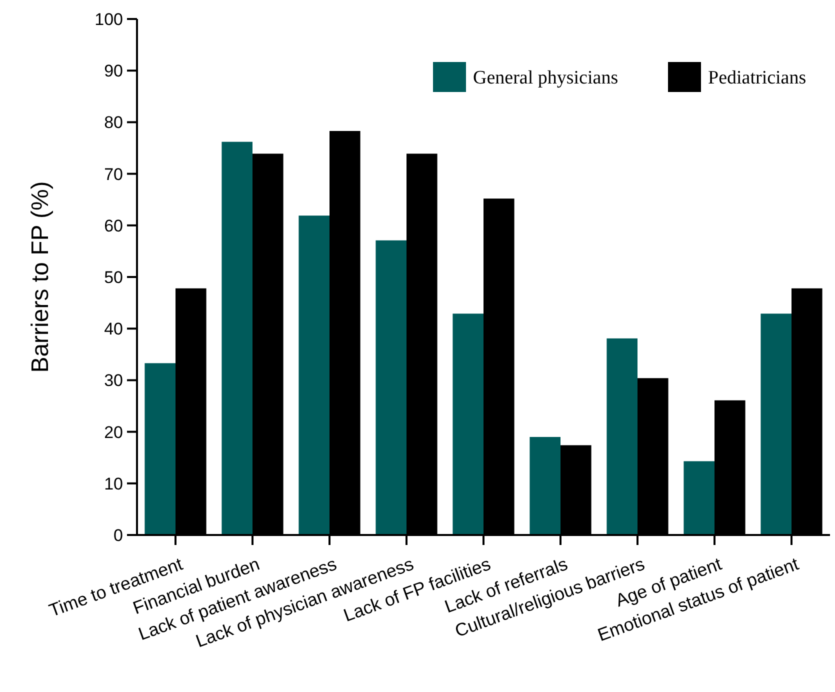 This screenshot has height=692, width=835. I want to click on y-tick-label: 100, so click(108, 19).